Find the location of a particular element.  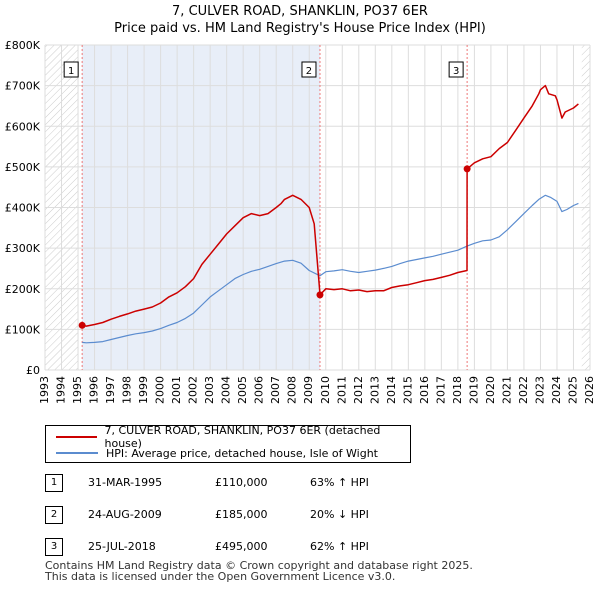

x-tick-label: 2025 is located at coordinates (572, 390).